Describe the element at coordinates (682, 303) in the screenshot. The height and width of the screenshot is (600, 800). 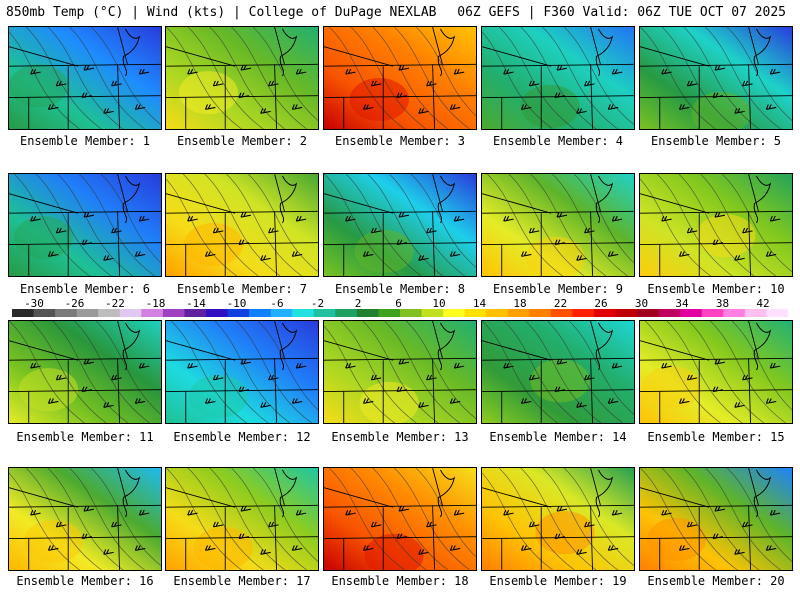
I see `colorbar-tick-label: 34` at that location.